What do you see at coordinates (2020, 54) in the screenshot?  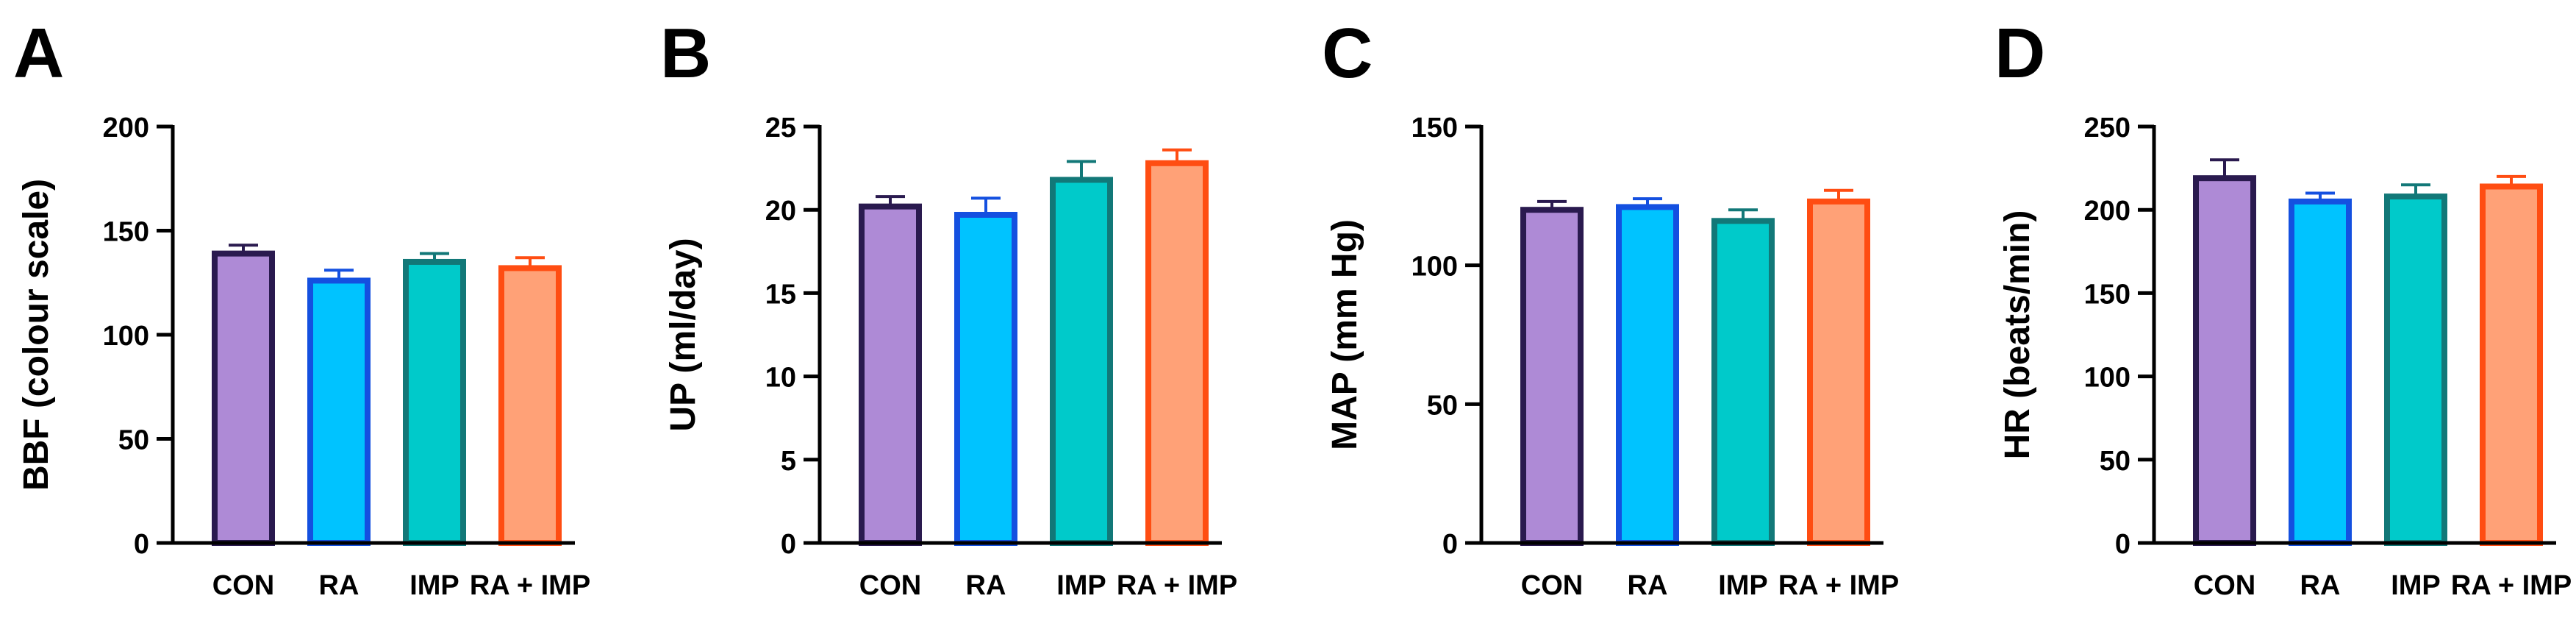 I see `panel-letter: D` at bounding box center [2020, 54].